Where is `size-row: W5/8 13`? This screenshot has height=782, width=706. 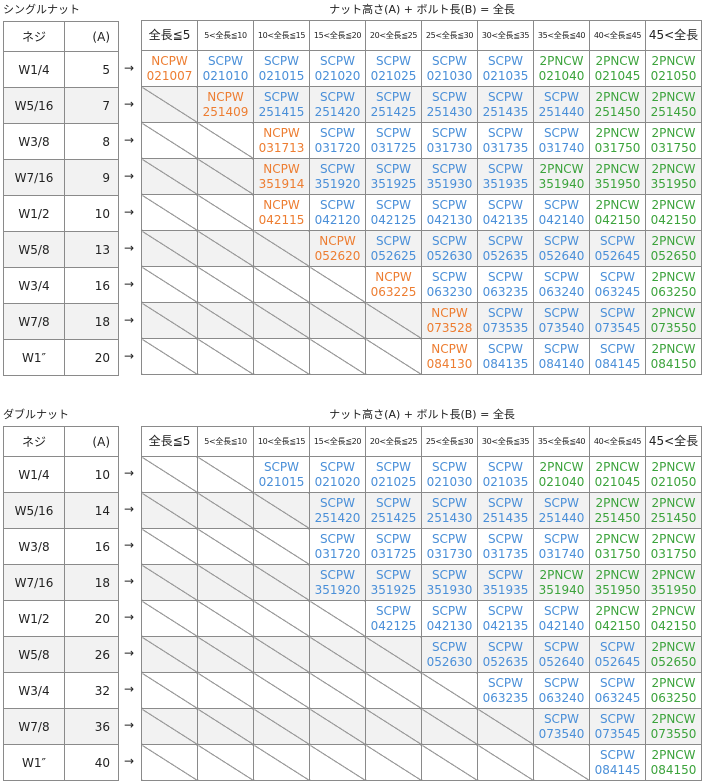 size-row: W5/8 13 is located at coordinates (61, 249).